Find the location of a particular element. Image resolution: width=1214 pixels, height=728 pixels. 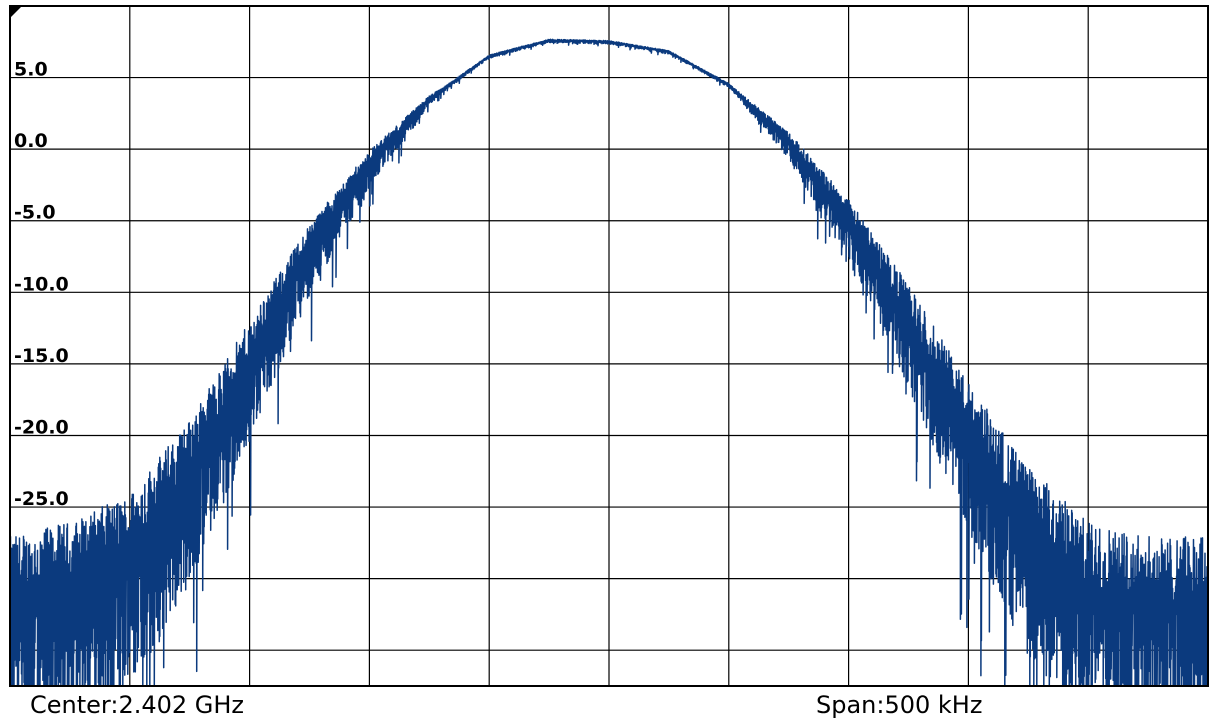

y-tick-label: 5.0 is located at coordinates (31, 70).